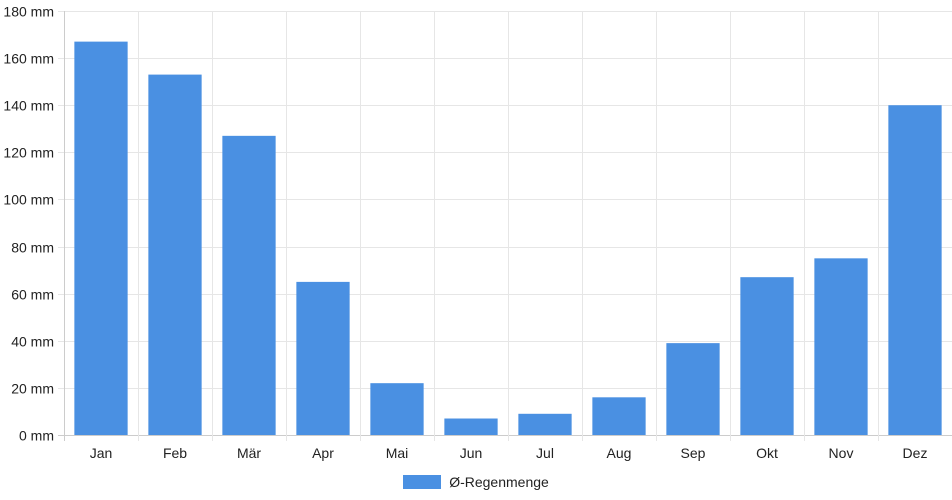  I want to click on y-tick-label: 40 mm, so click(32, 342).